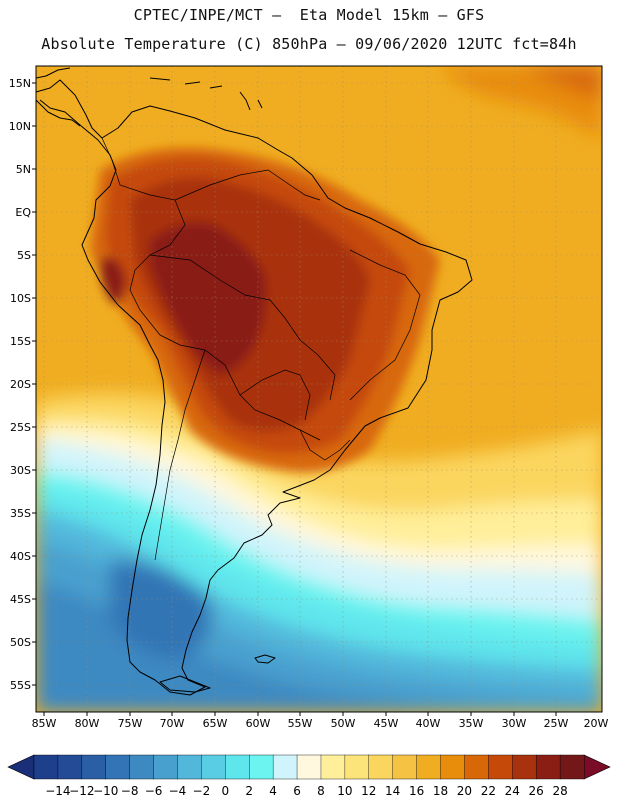 The width and height of the screenshot is (618, 800). I want to click on lat-label: 30S, so click(20, 470).